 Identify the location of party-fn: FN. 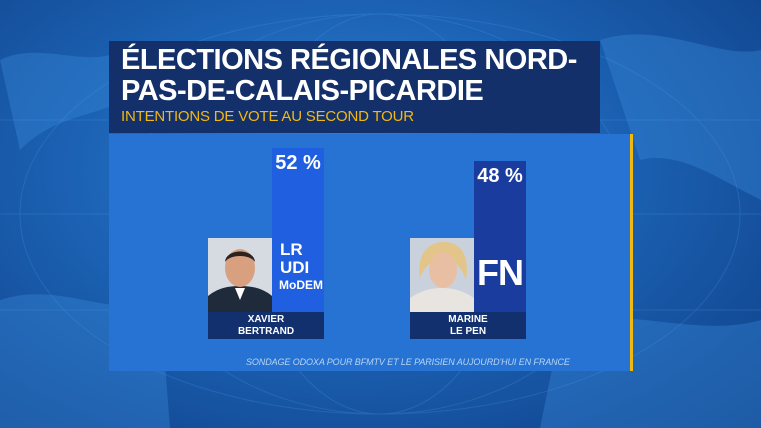
(500, 272).